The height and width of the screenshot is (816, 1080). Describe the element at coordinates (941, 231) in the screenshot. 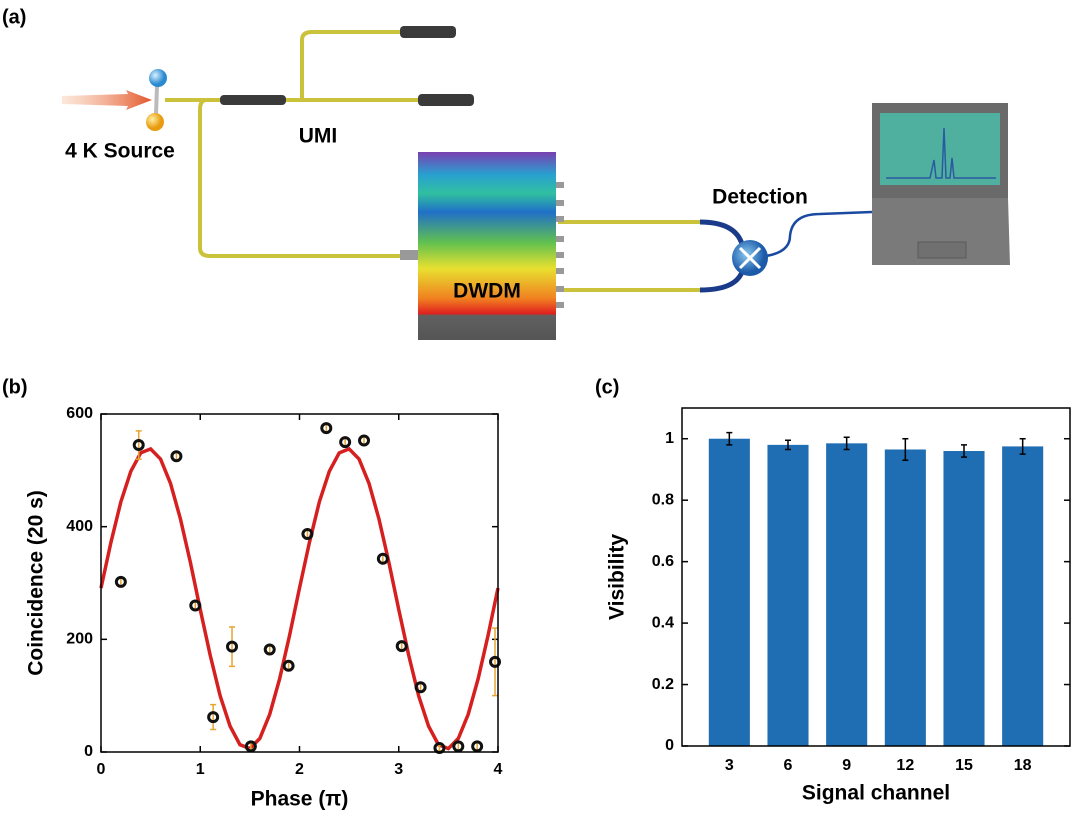

I see `laptop-base` at that location.